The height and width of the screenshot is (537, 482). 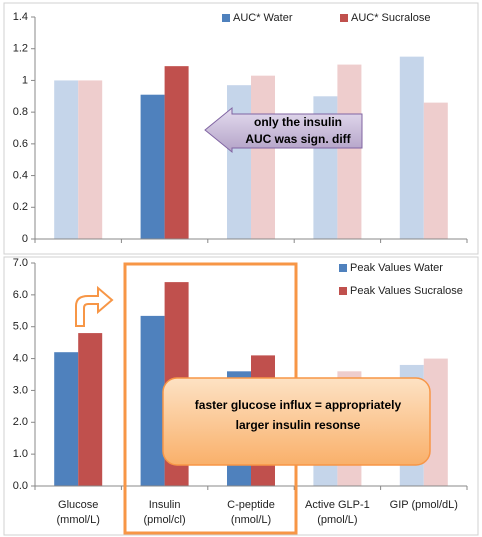 What do you see at coordinates (20, 422) in the screenshot?
I see `y-tick-label: 2.0` at bounding box center [20, 422].